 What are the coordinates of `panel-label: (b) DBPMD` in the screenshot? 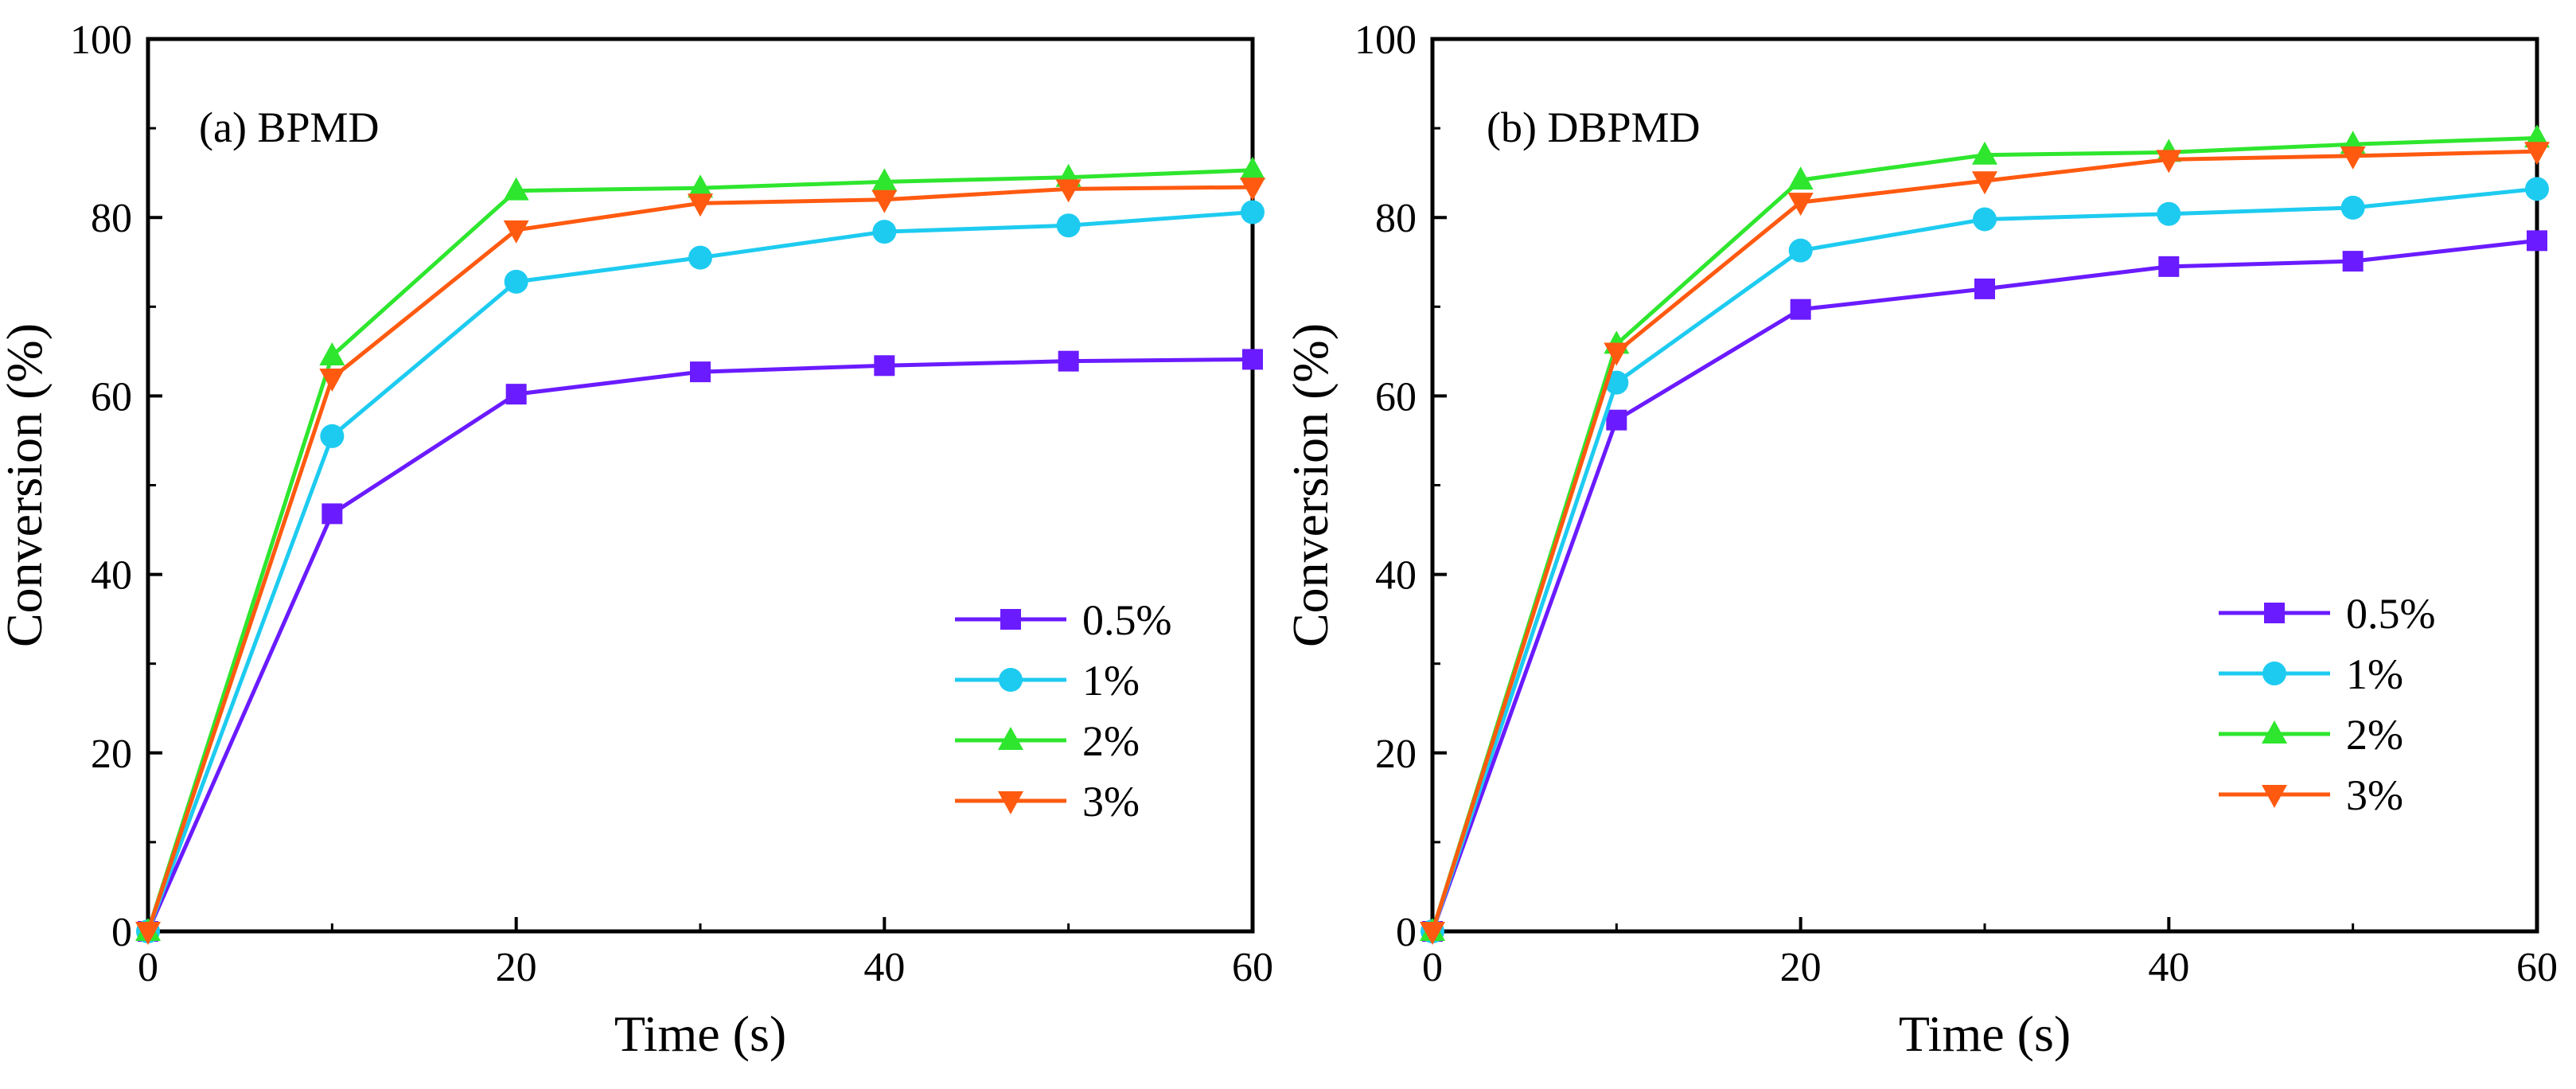 It's located at (1594, 127).